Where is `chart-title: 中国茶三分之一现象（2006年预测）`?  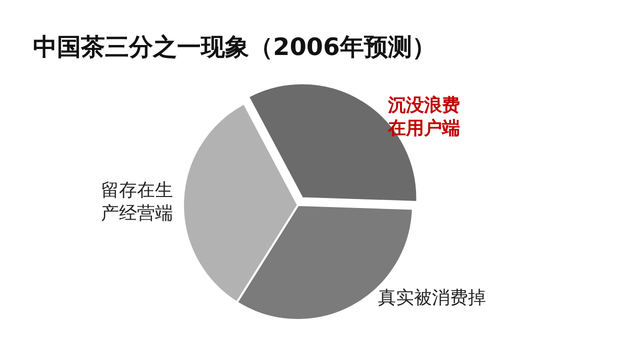 chart-title: 中国茶三分之一现象（2006年预测） is located at coordinates (234, 47).